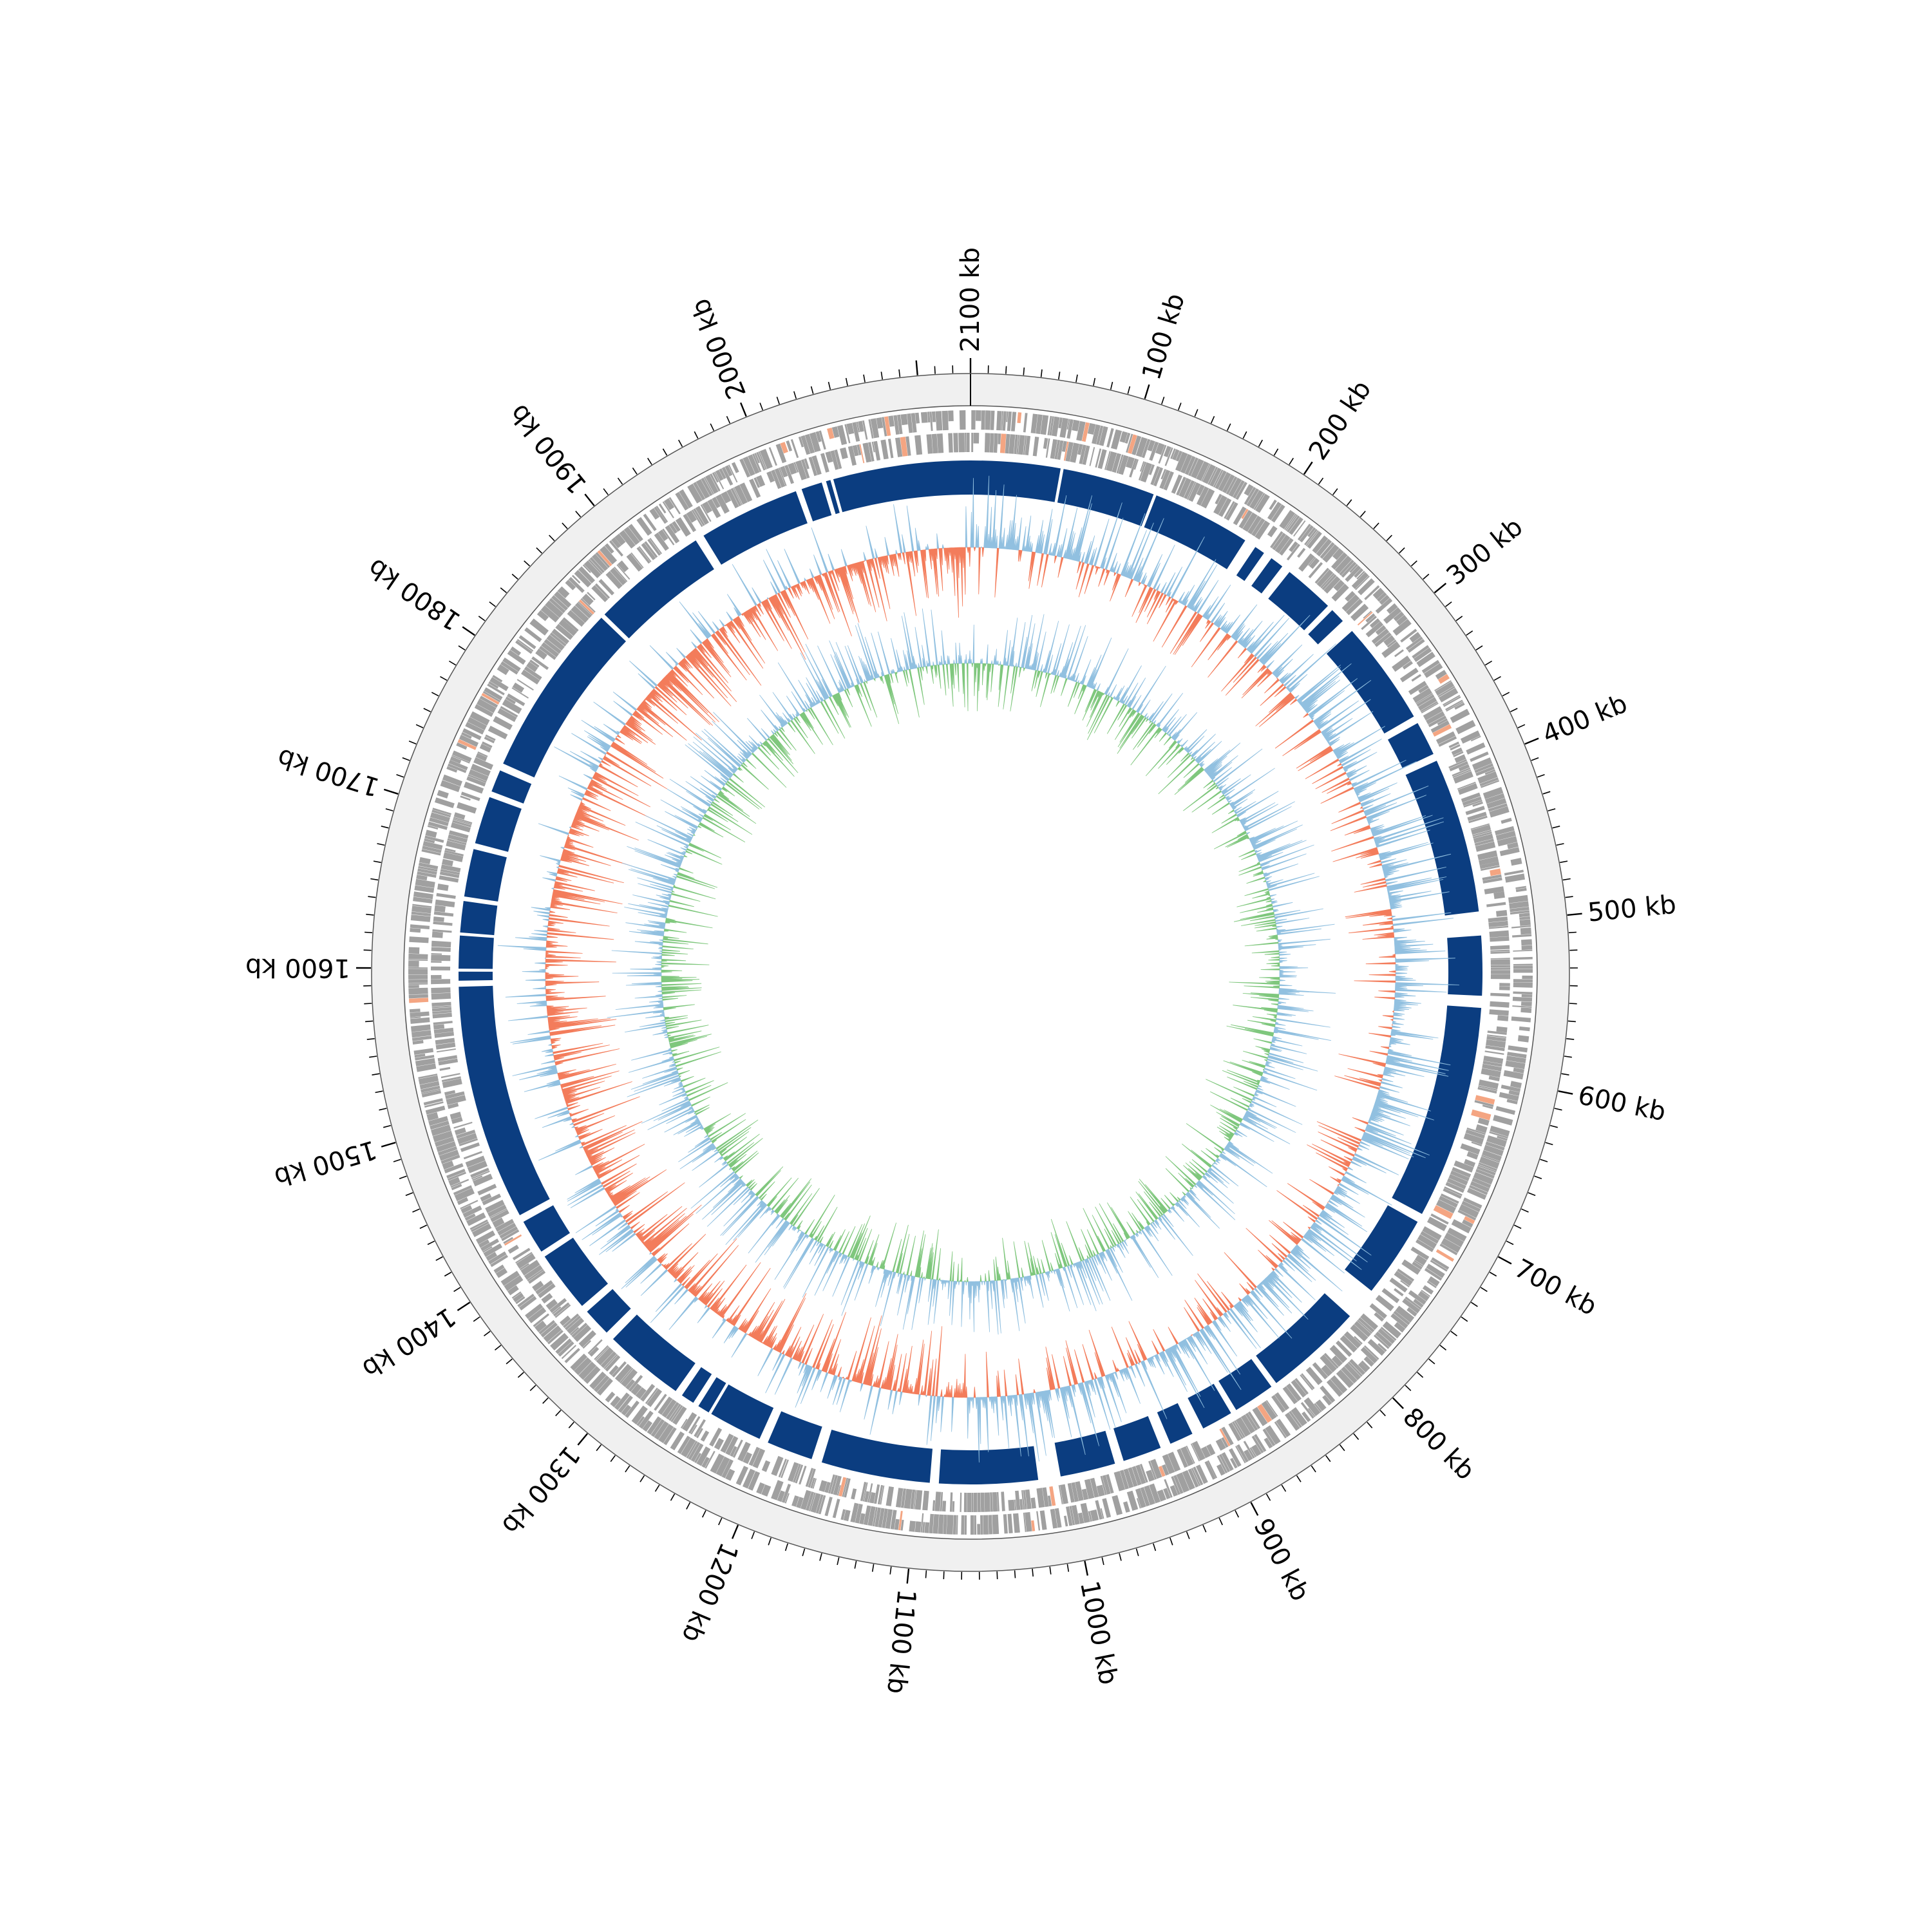  What do you see at coordinates (1485, 551) in the screenshot?
I see `tick-label: 300 kb` at bounding box center [1485, 551].